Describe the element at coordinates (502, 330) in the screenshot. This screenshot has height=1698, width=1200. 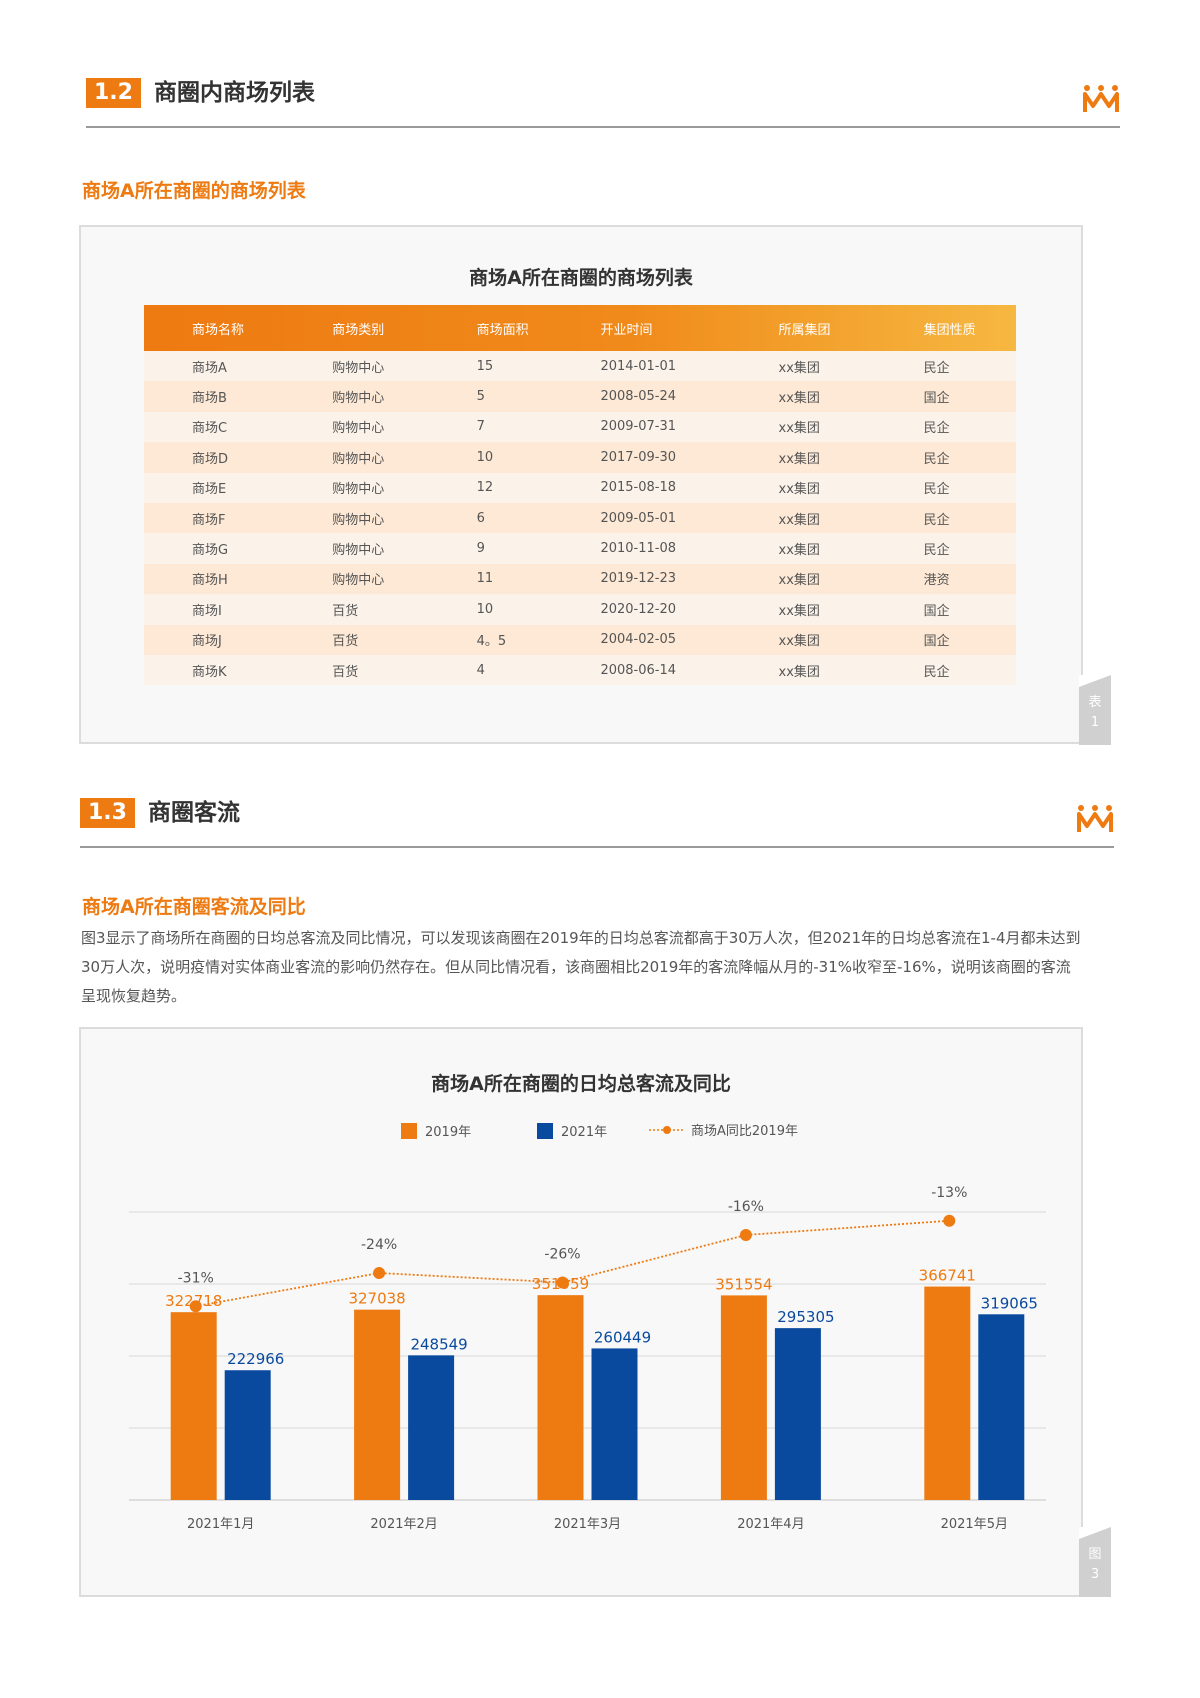
I see `column-header: 商场面积` at that location.